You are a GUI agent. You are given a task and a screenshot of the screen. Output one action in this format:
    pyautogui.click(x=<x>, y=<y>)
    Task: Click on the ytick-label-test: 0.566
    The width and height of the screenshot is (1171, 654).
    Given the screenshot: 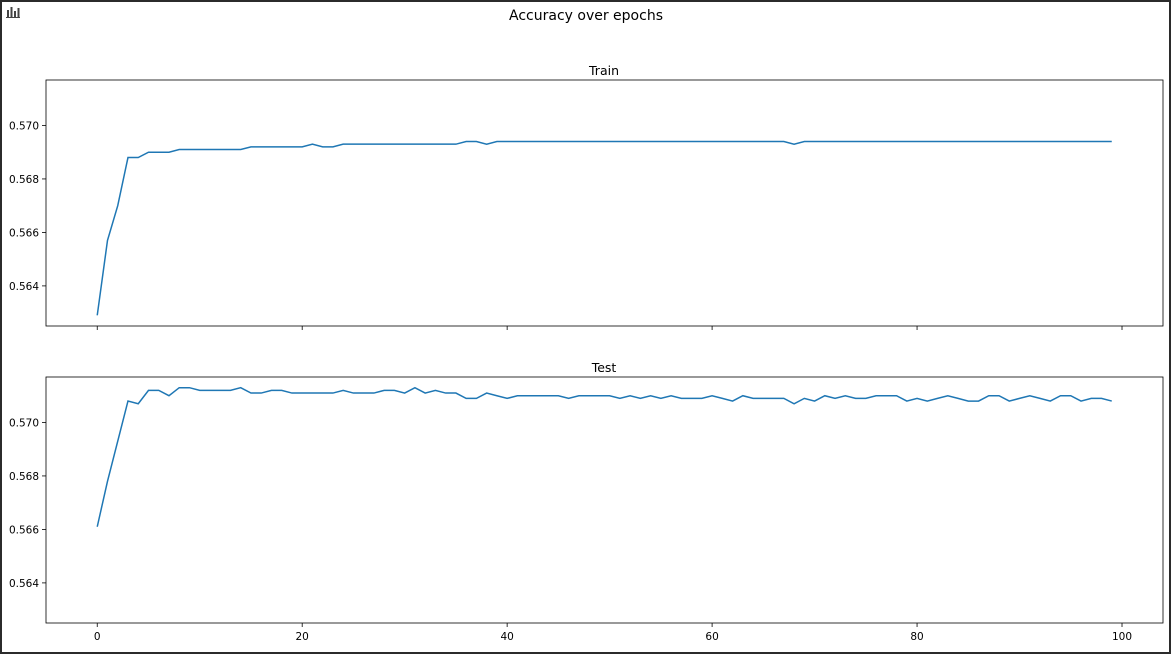 What is the action you would take?
    pyautogui.click(x=24, y=530)
    